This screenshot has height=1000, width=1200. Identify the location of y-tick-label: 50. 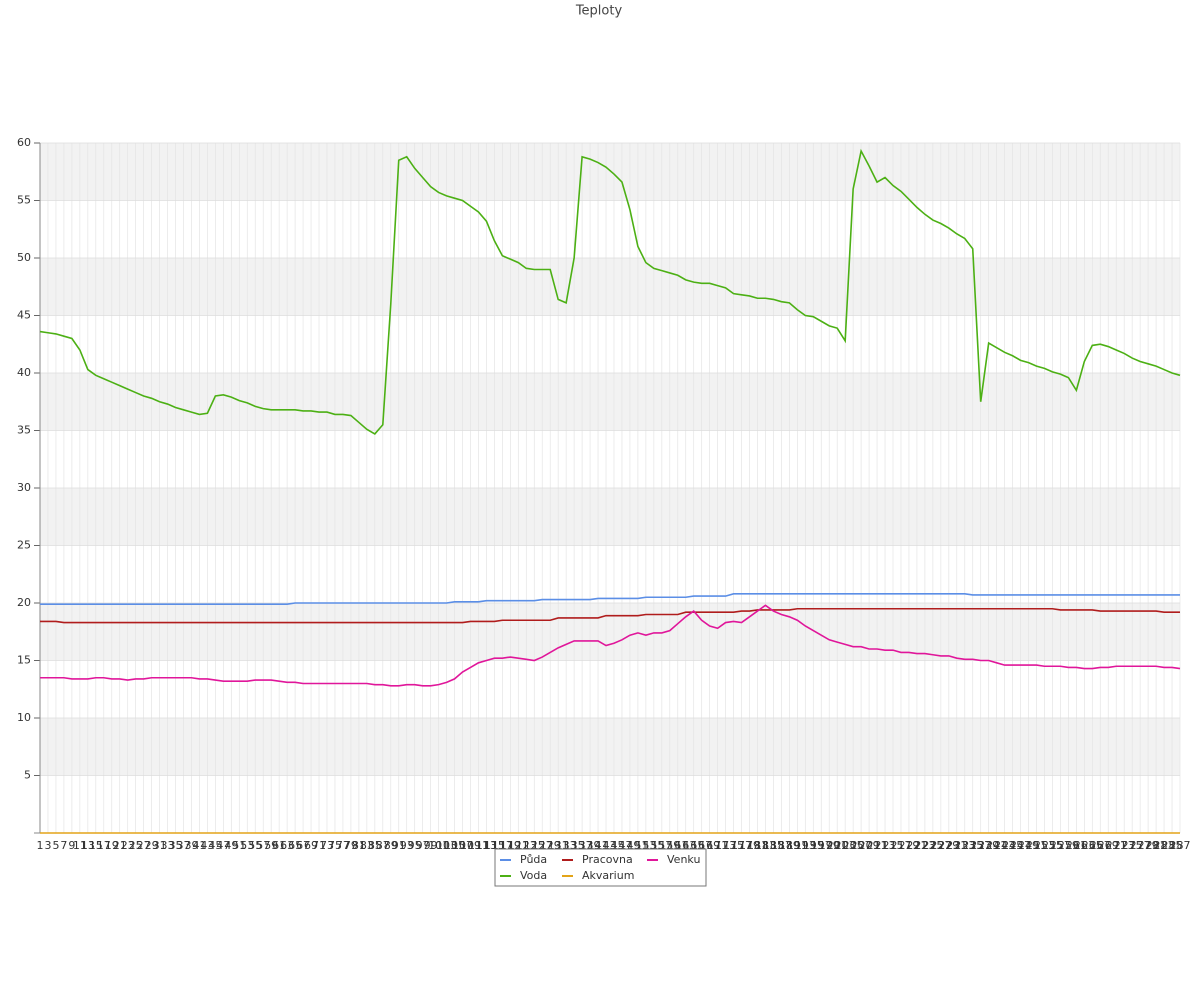
(24, 257).